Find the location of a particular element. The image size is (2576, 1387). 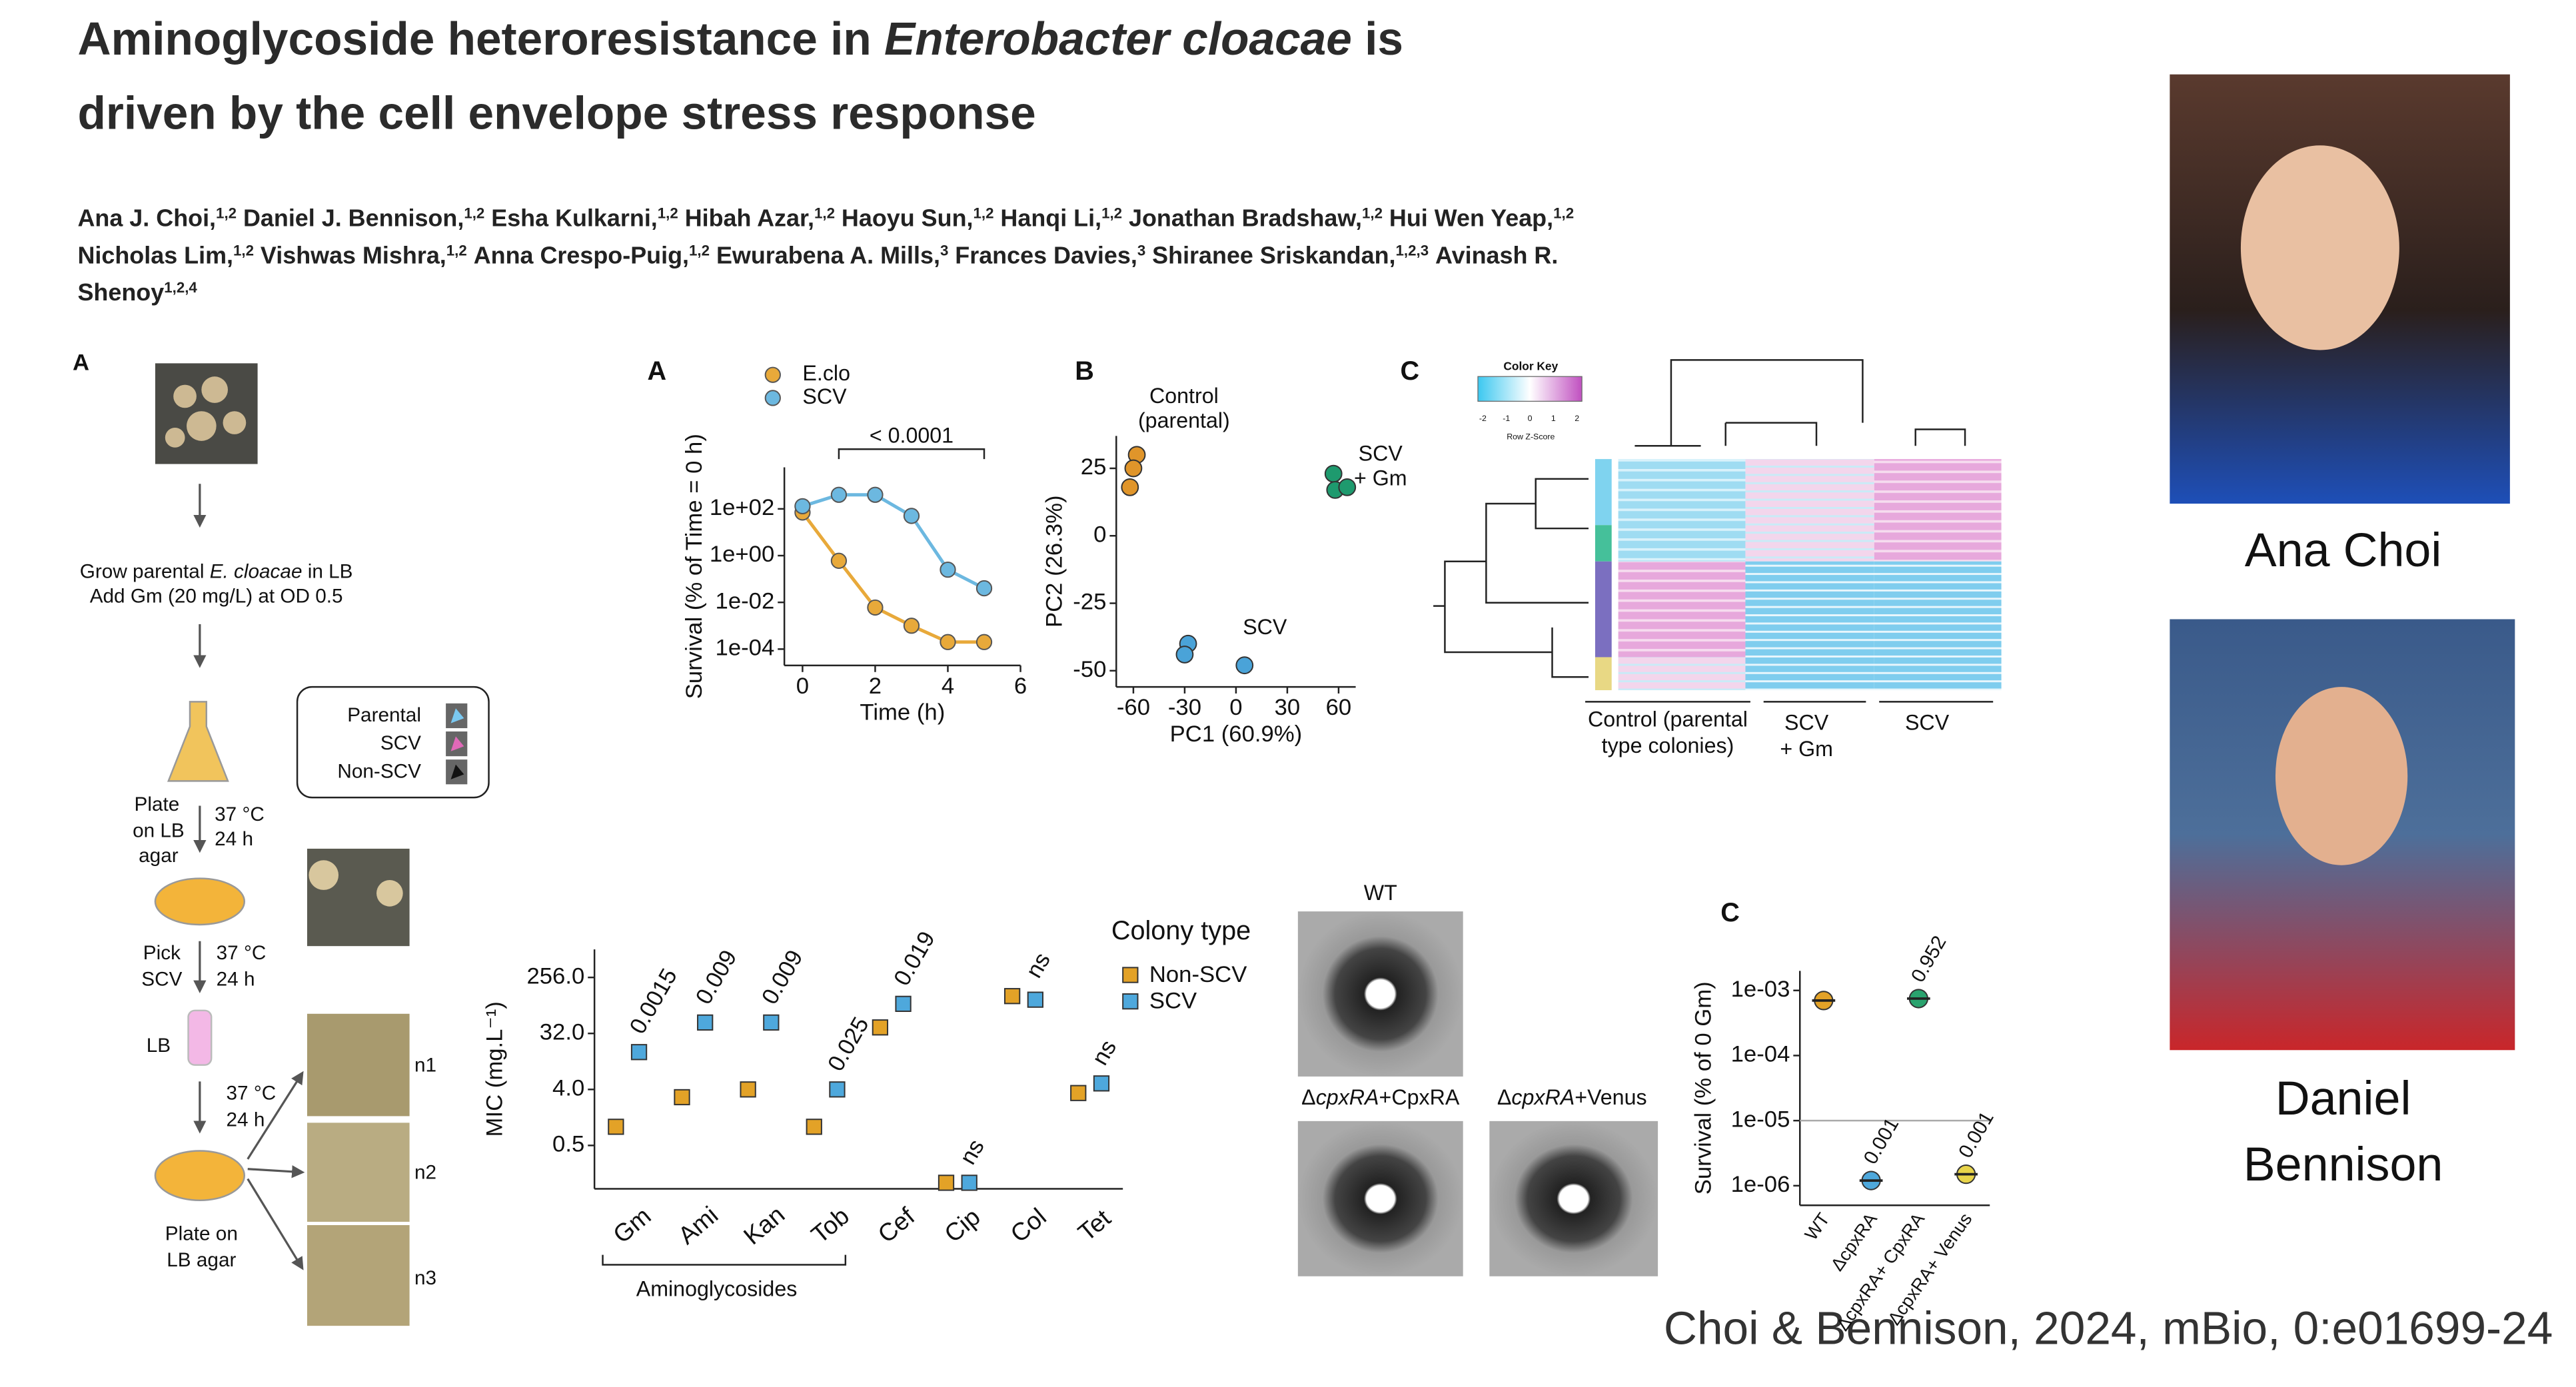

key-label: Row Z-Score is located at coordinates (1531, 437).